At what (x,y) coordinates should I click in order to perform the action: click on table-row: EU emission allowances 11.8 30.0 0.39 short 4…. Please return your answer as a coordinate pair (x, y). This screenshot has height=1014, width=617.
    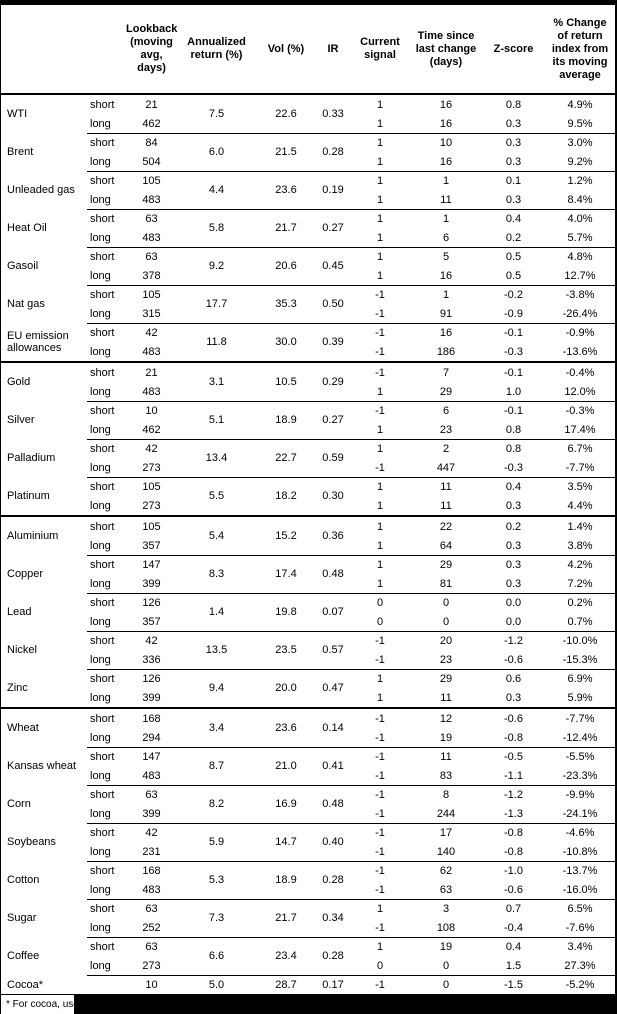
    Looking at the image, I should click on (308, 342).